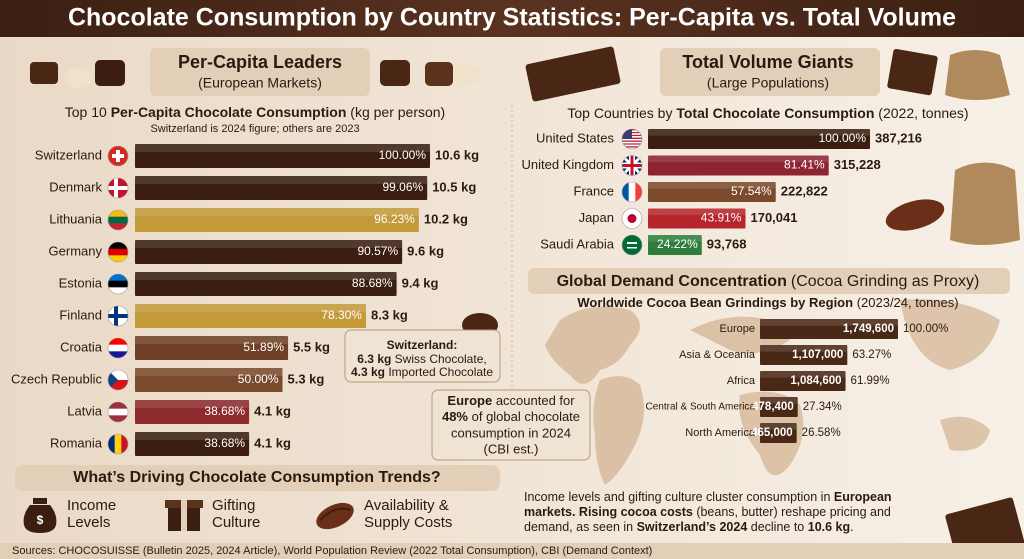  Describe the element at coordinates (457, 154) in the screenshot. I see `value-label: 10.6 kg` at that location.